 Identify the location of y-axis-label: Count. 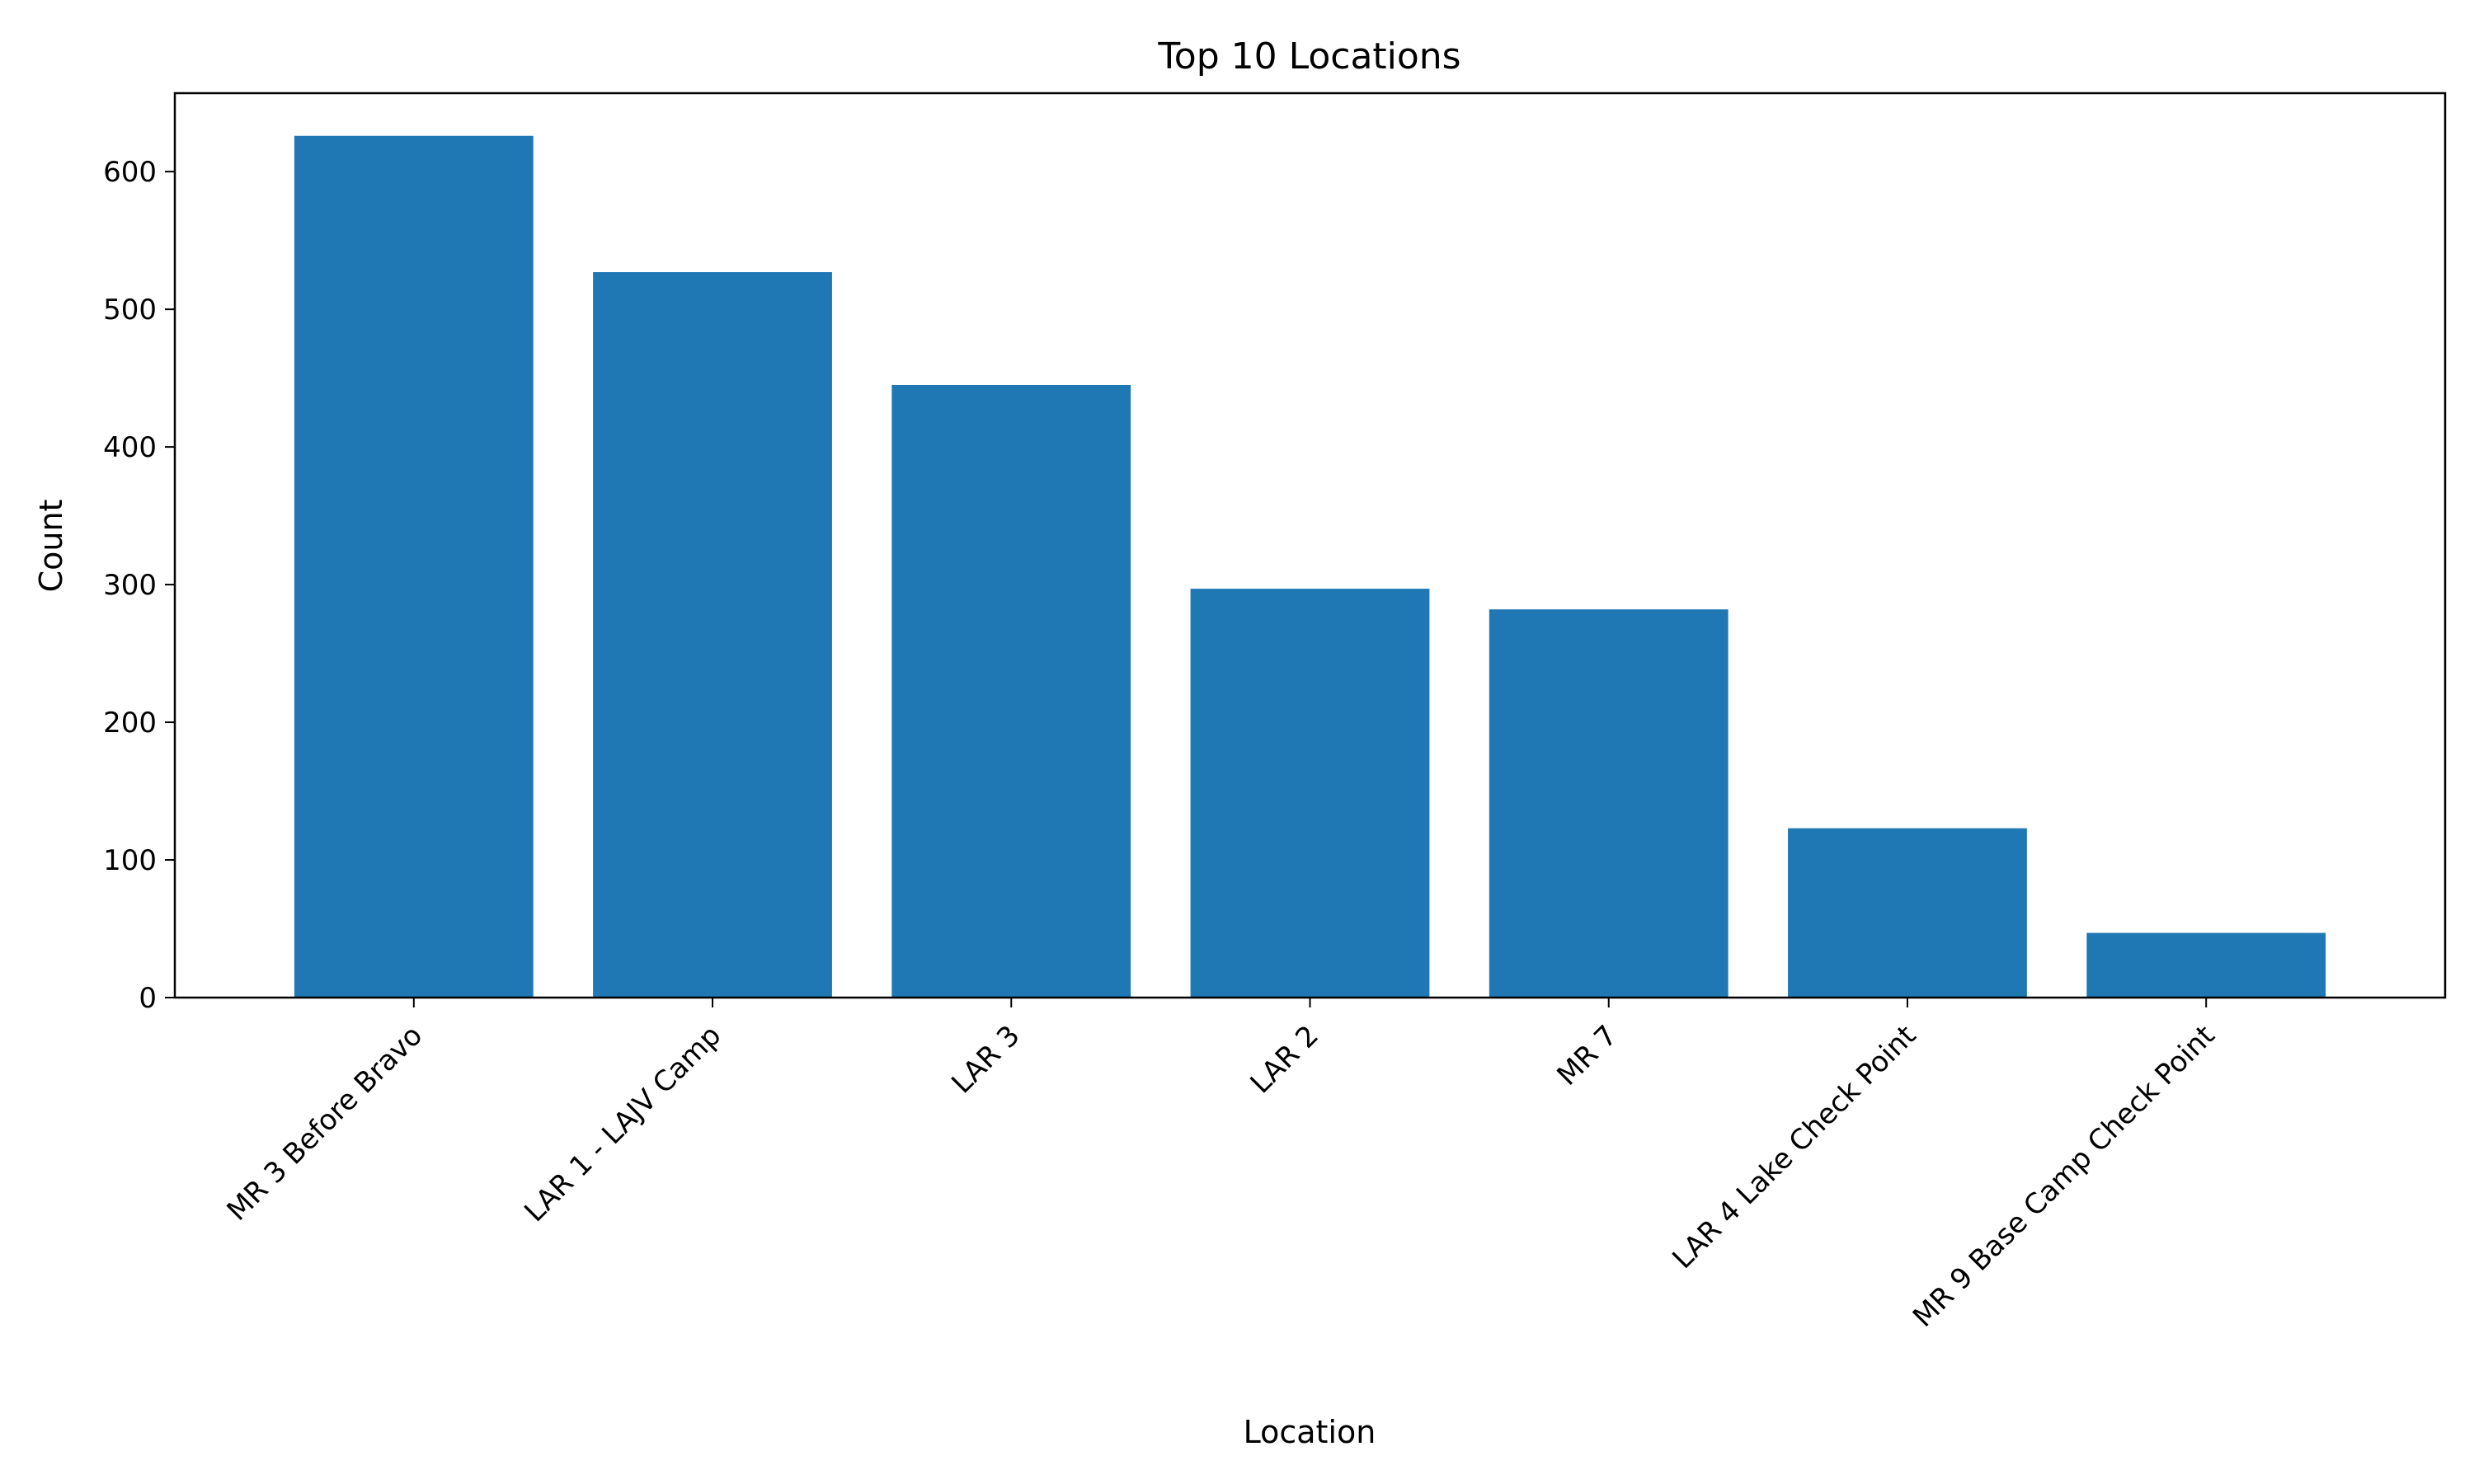
(51, 546).